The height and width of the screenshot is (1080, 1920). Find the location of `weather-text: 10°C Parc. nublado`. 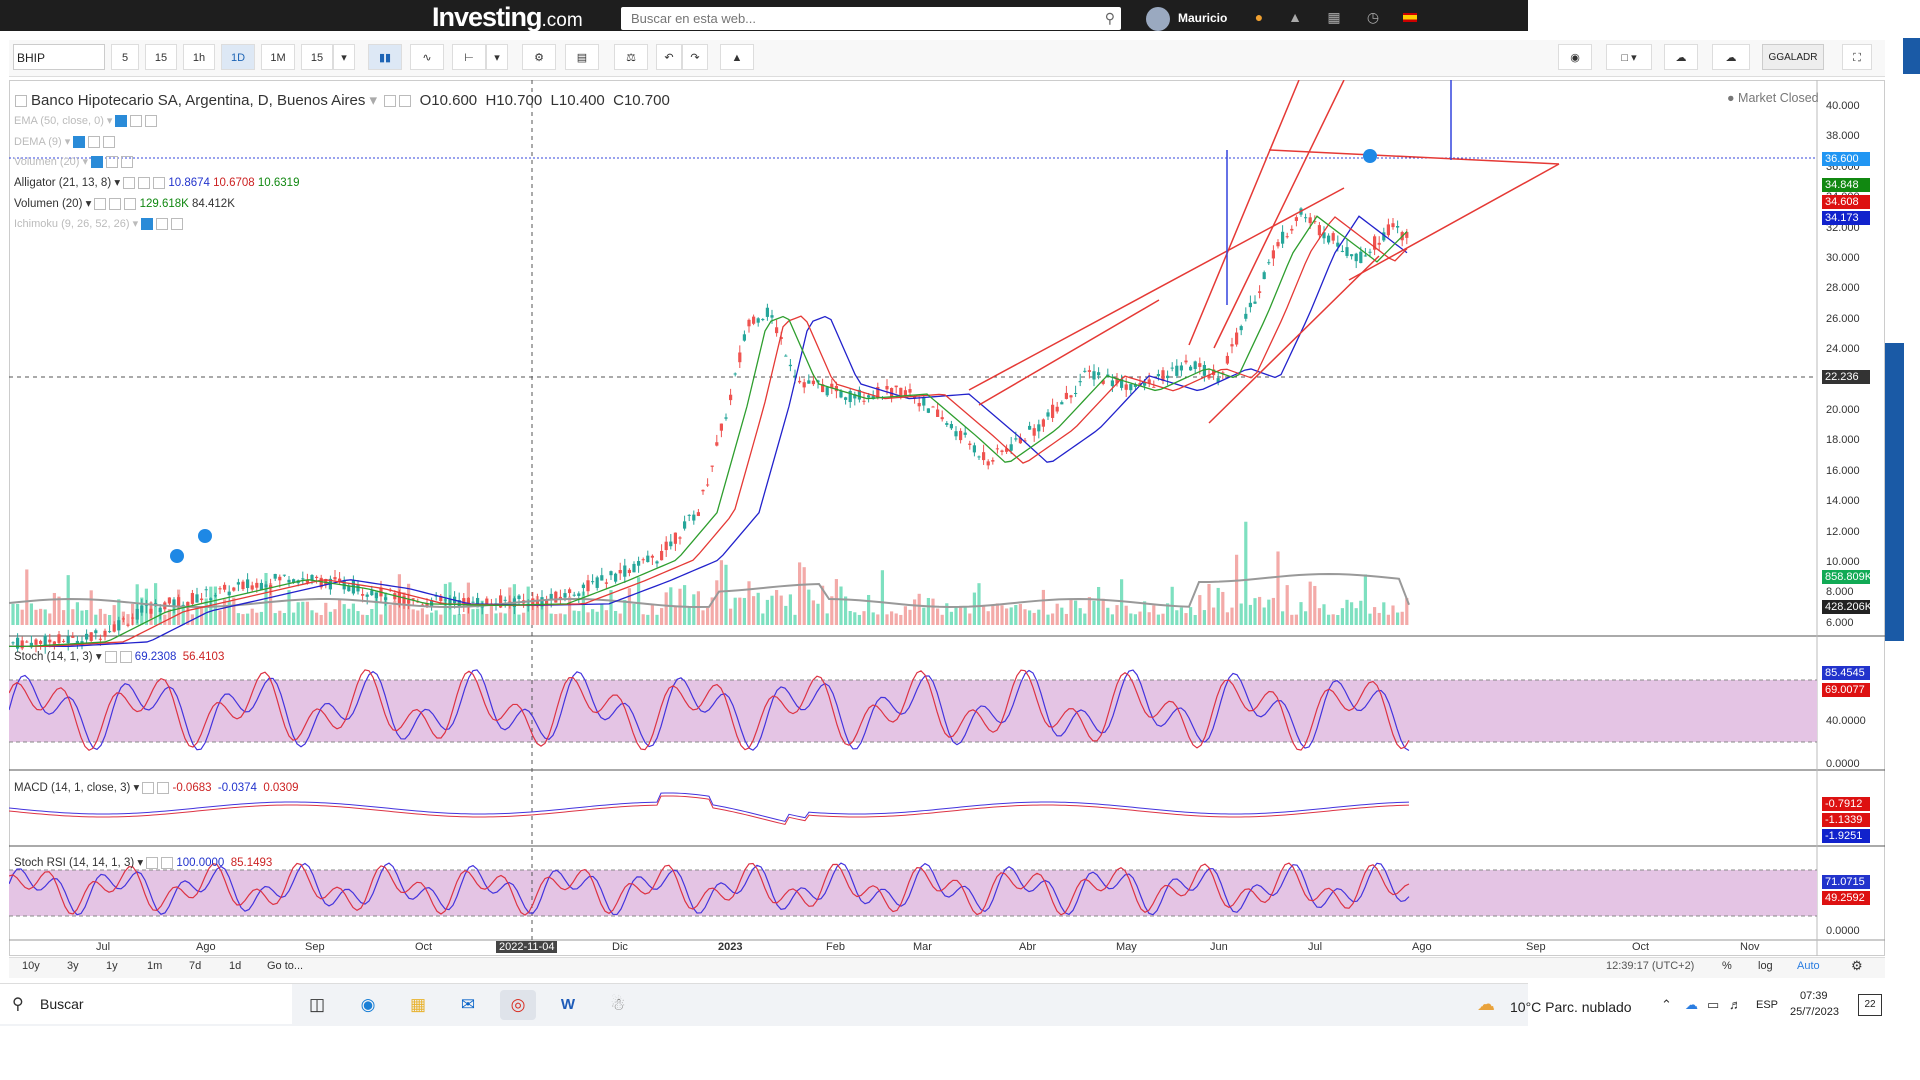

weather-text: 10°C Parc. nublado is located at coordinates (1571, 1007).